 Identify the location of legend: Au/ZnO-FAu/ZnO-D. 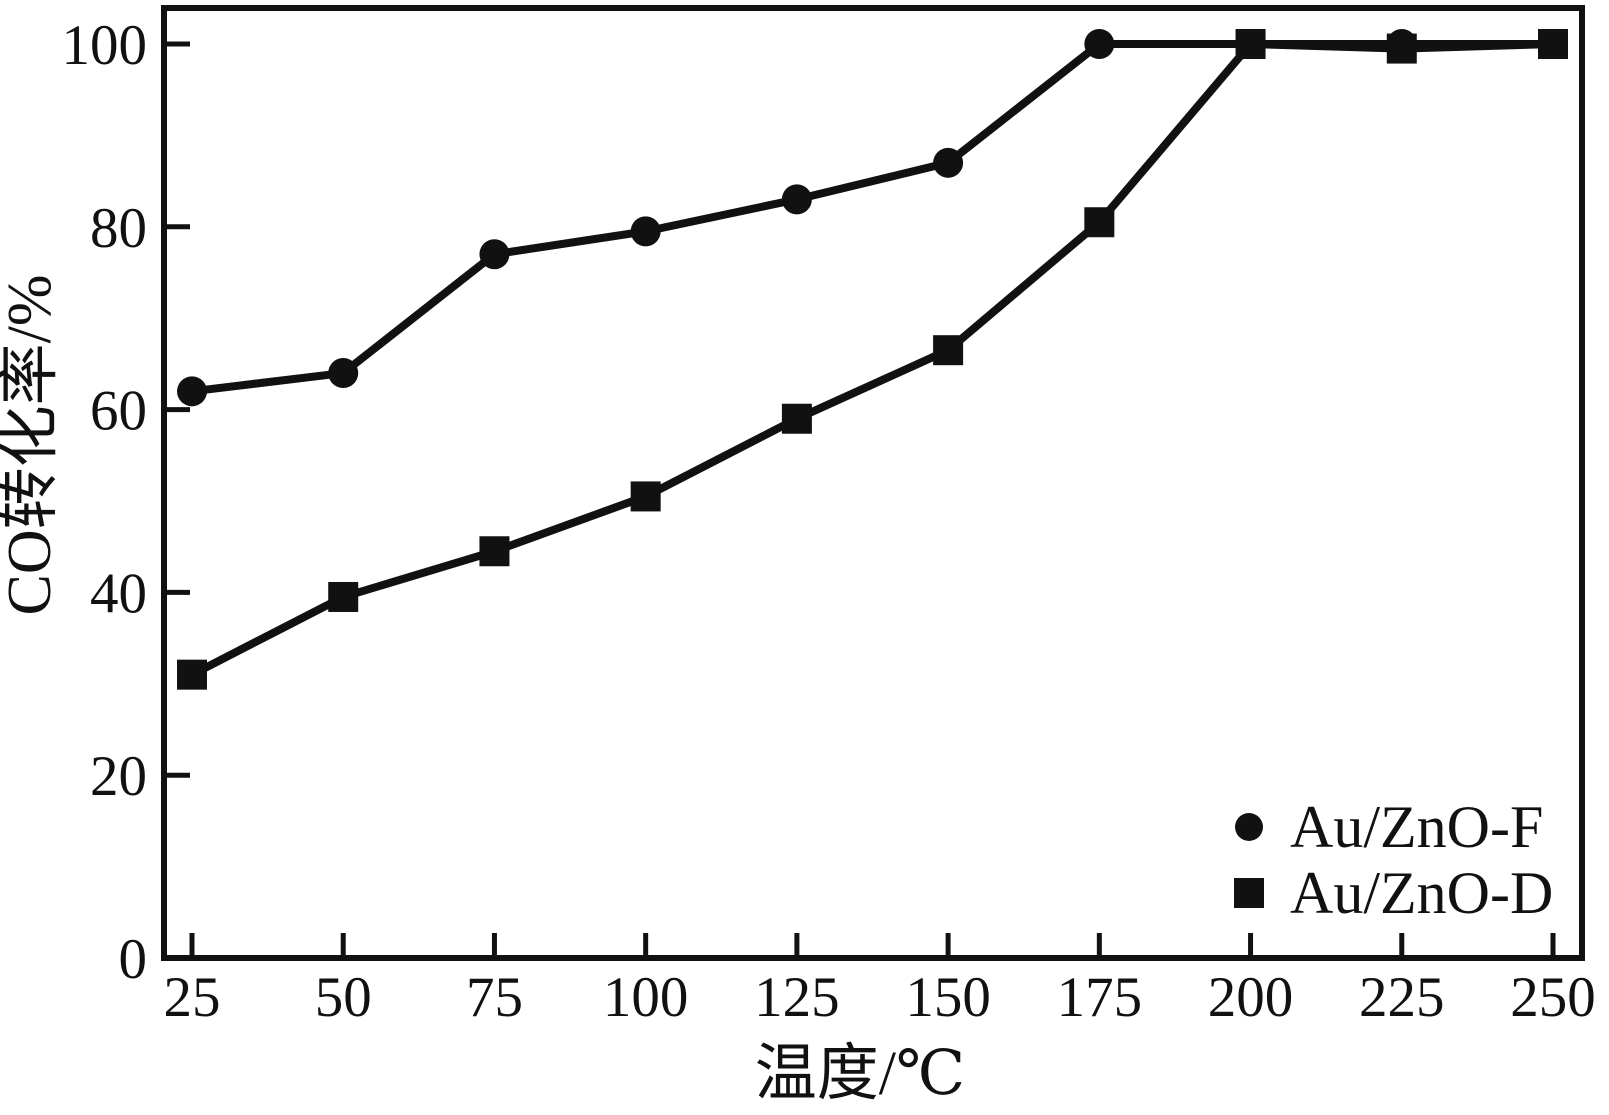
(1393, 860).